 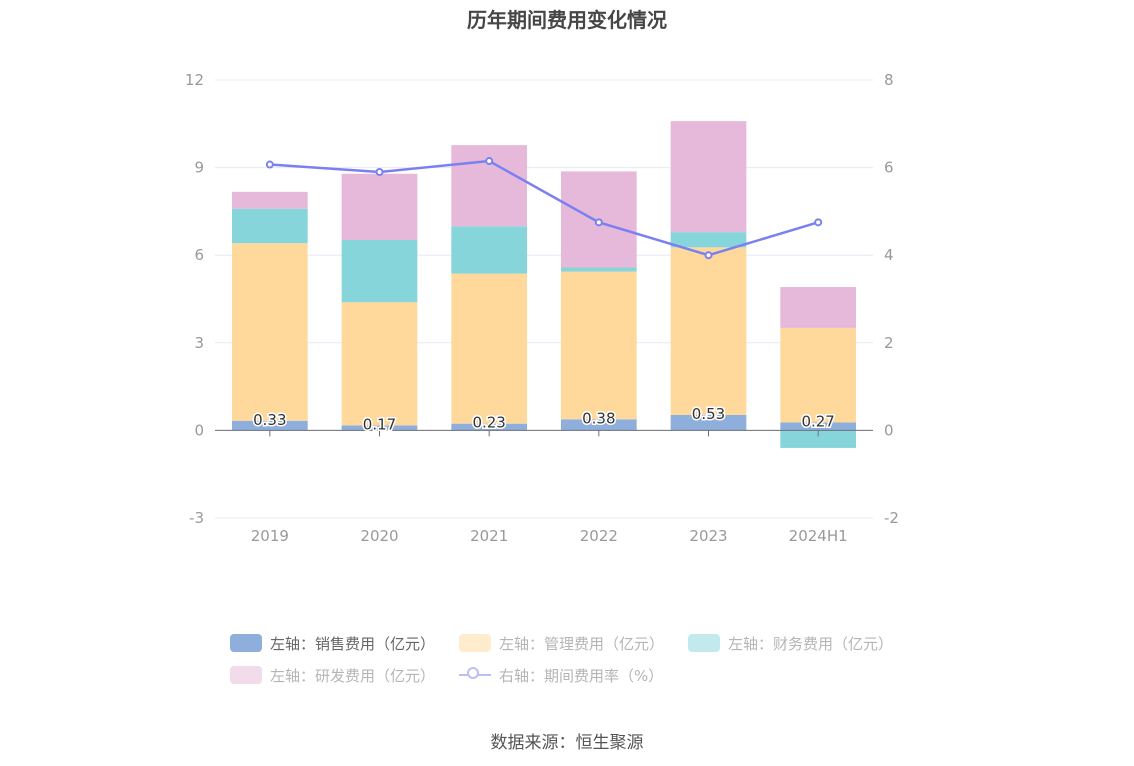 What do you see at coordinates (544, 419) in the screenshot?
I see `data-labels: 0.33 0.17 0.23 0.38 0.53 0.27` at bounding box center [544, 419].